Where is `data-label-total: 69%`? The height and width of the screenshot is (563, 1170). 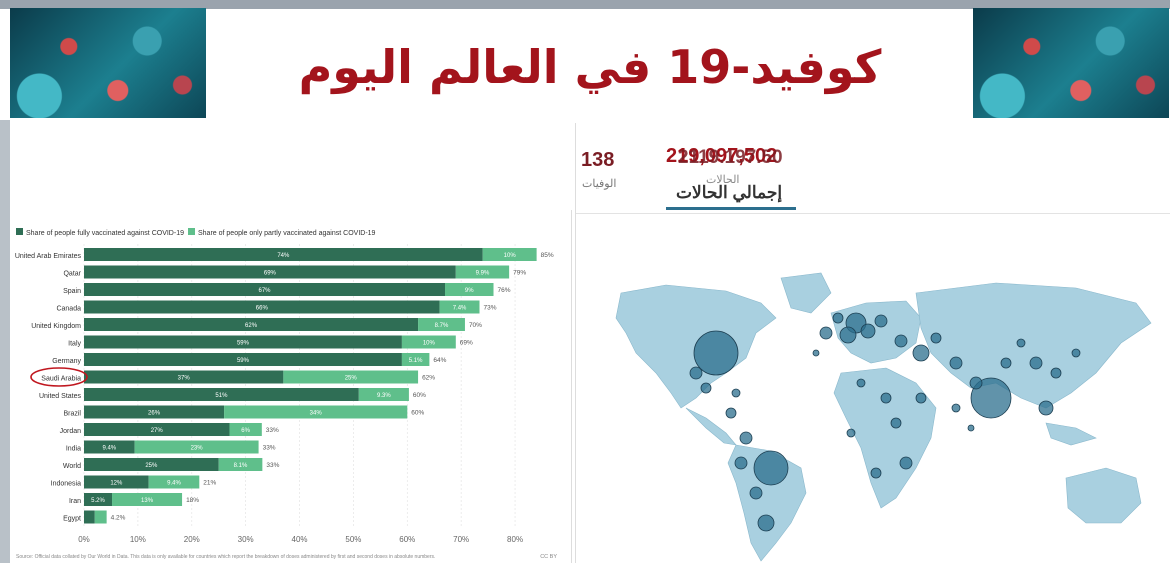
data-label-total: 69% is located at coordinates (466, 343).